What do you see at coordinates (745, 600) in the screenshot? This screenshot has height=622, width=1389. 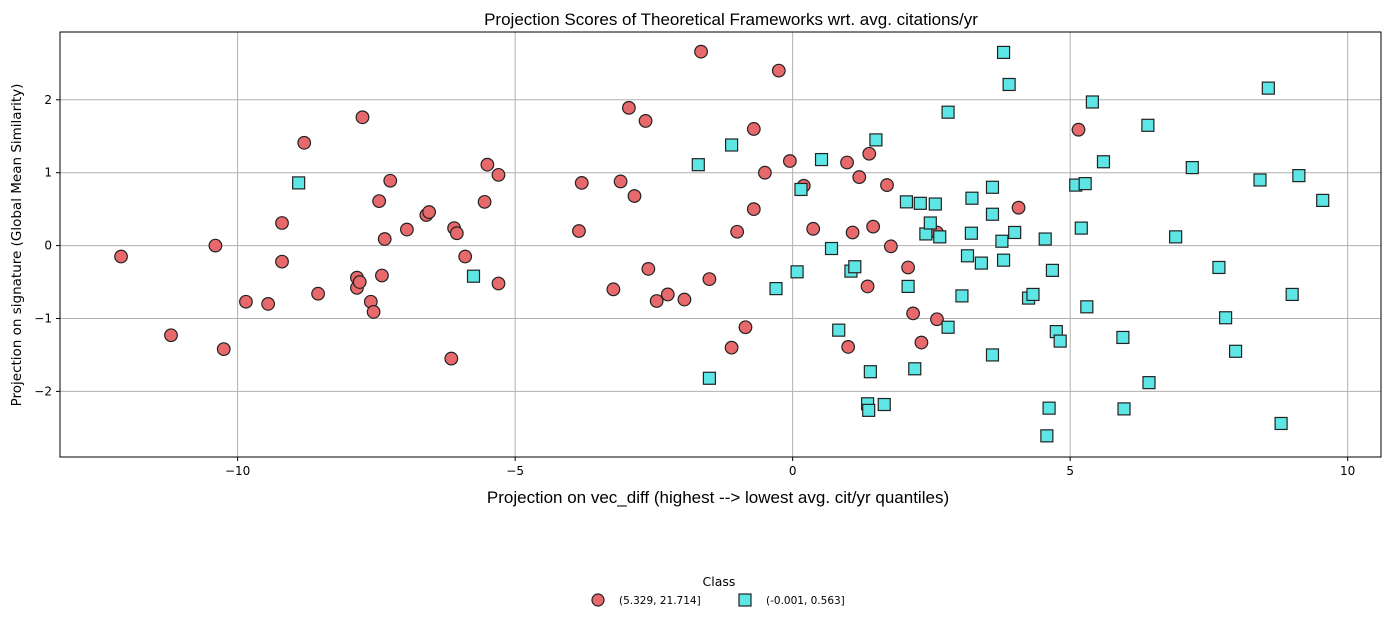 I see `legend-marker-low-class` at bounding box center [745, 600].